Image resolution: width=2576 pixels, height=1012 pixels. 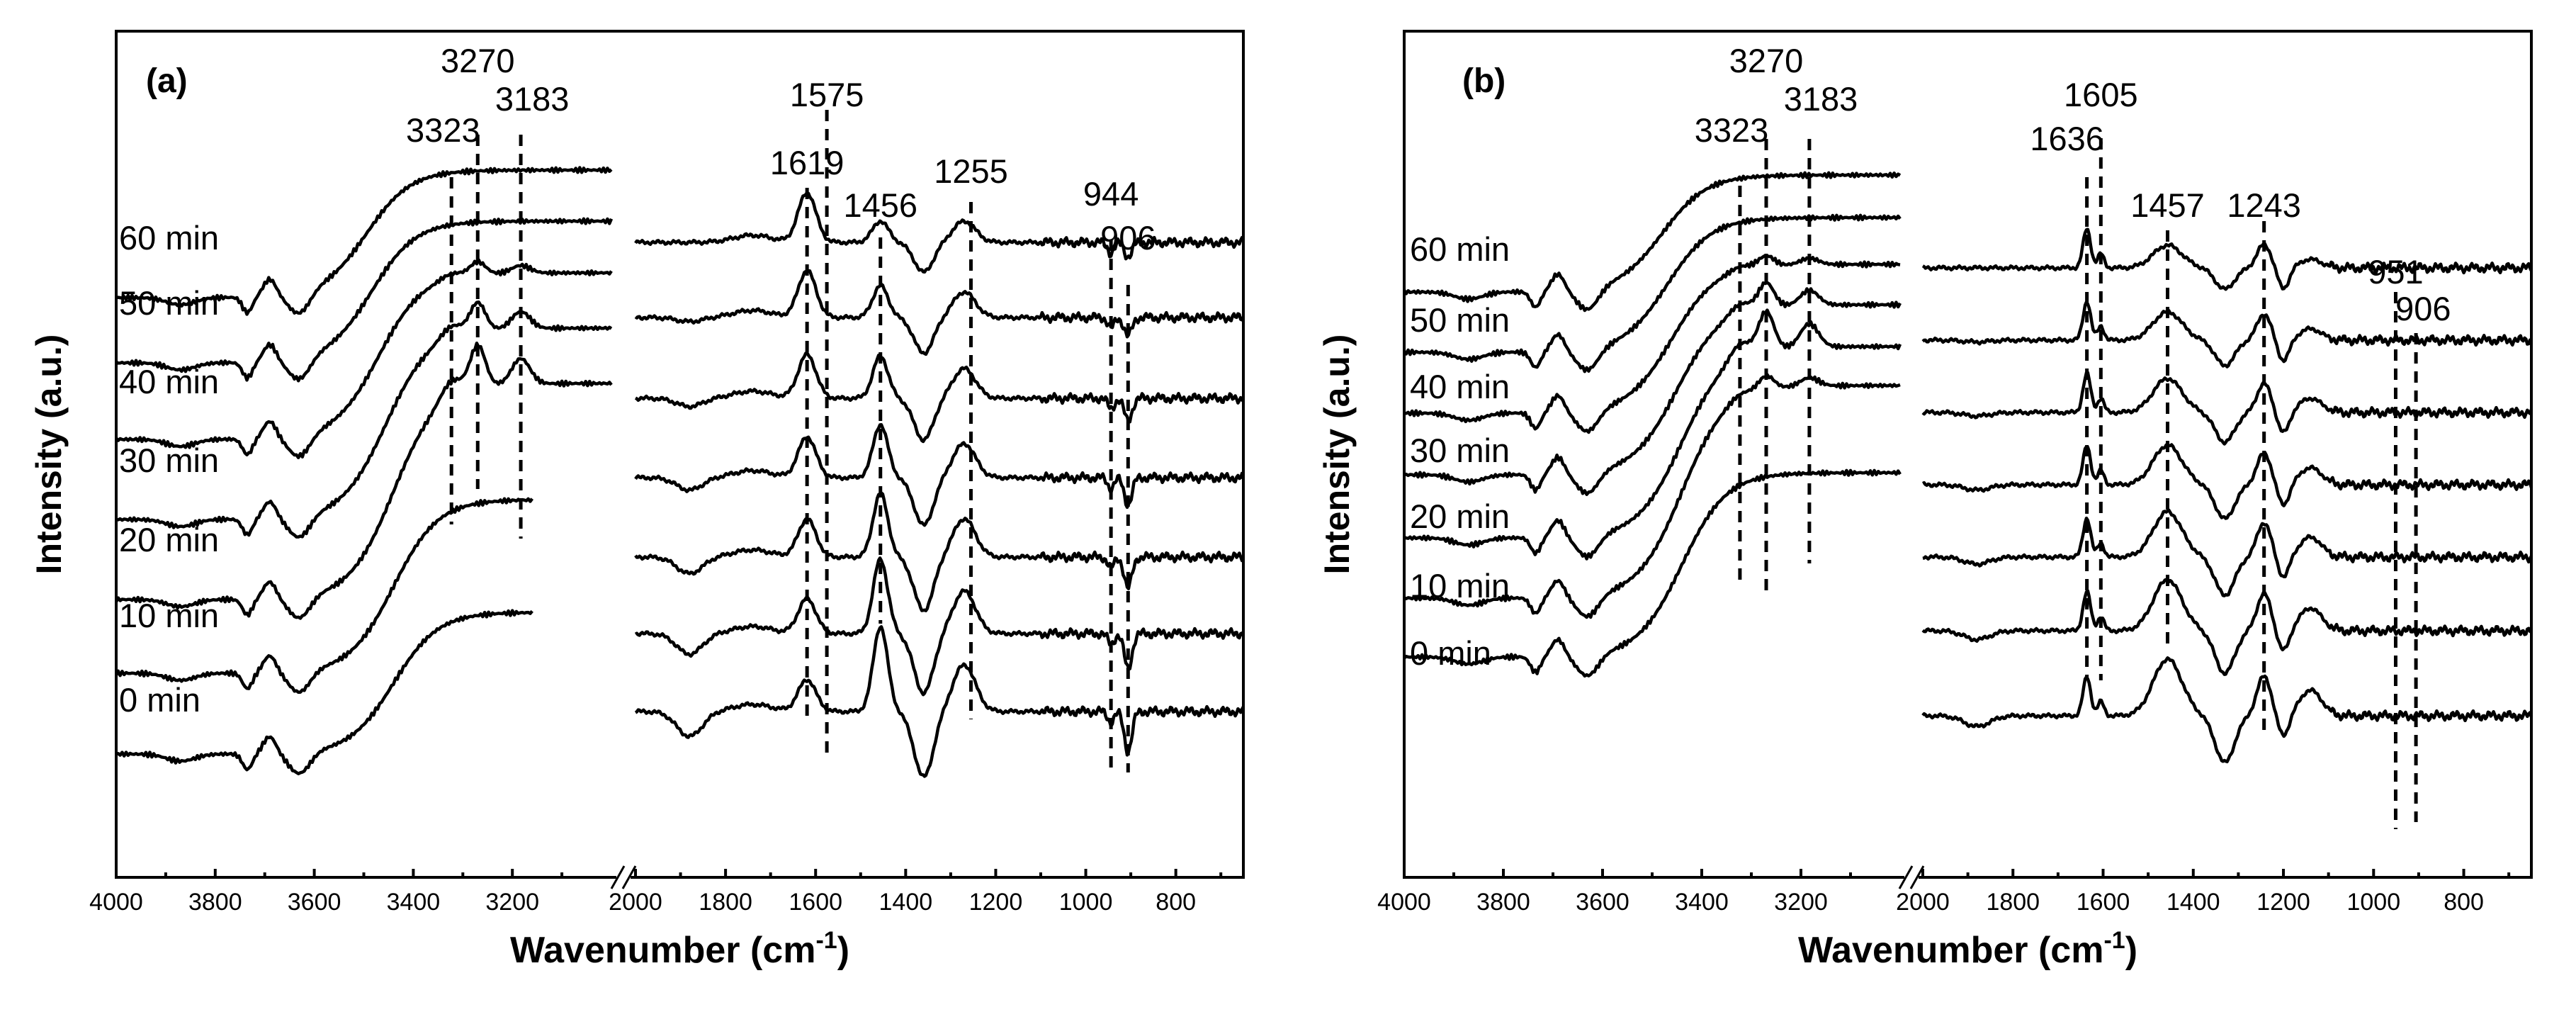 I want to click on peak-label: 951, so click(x=2395, y=272).